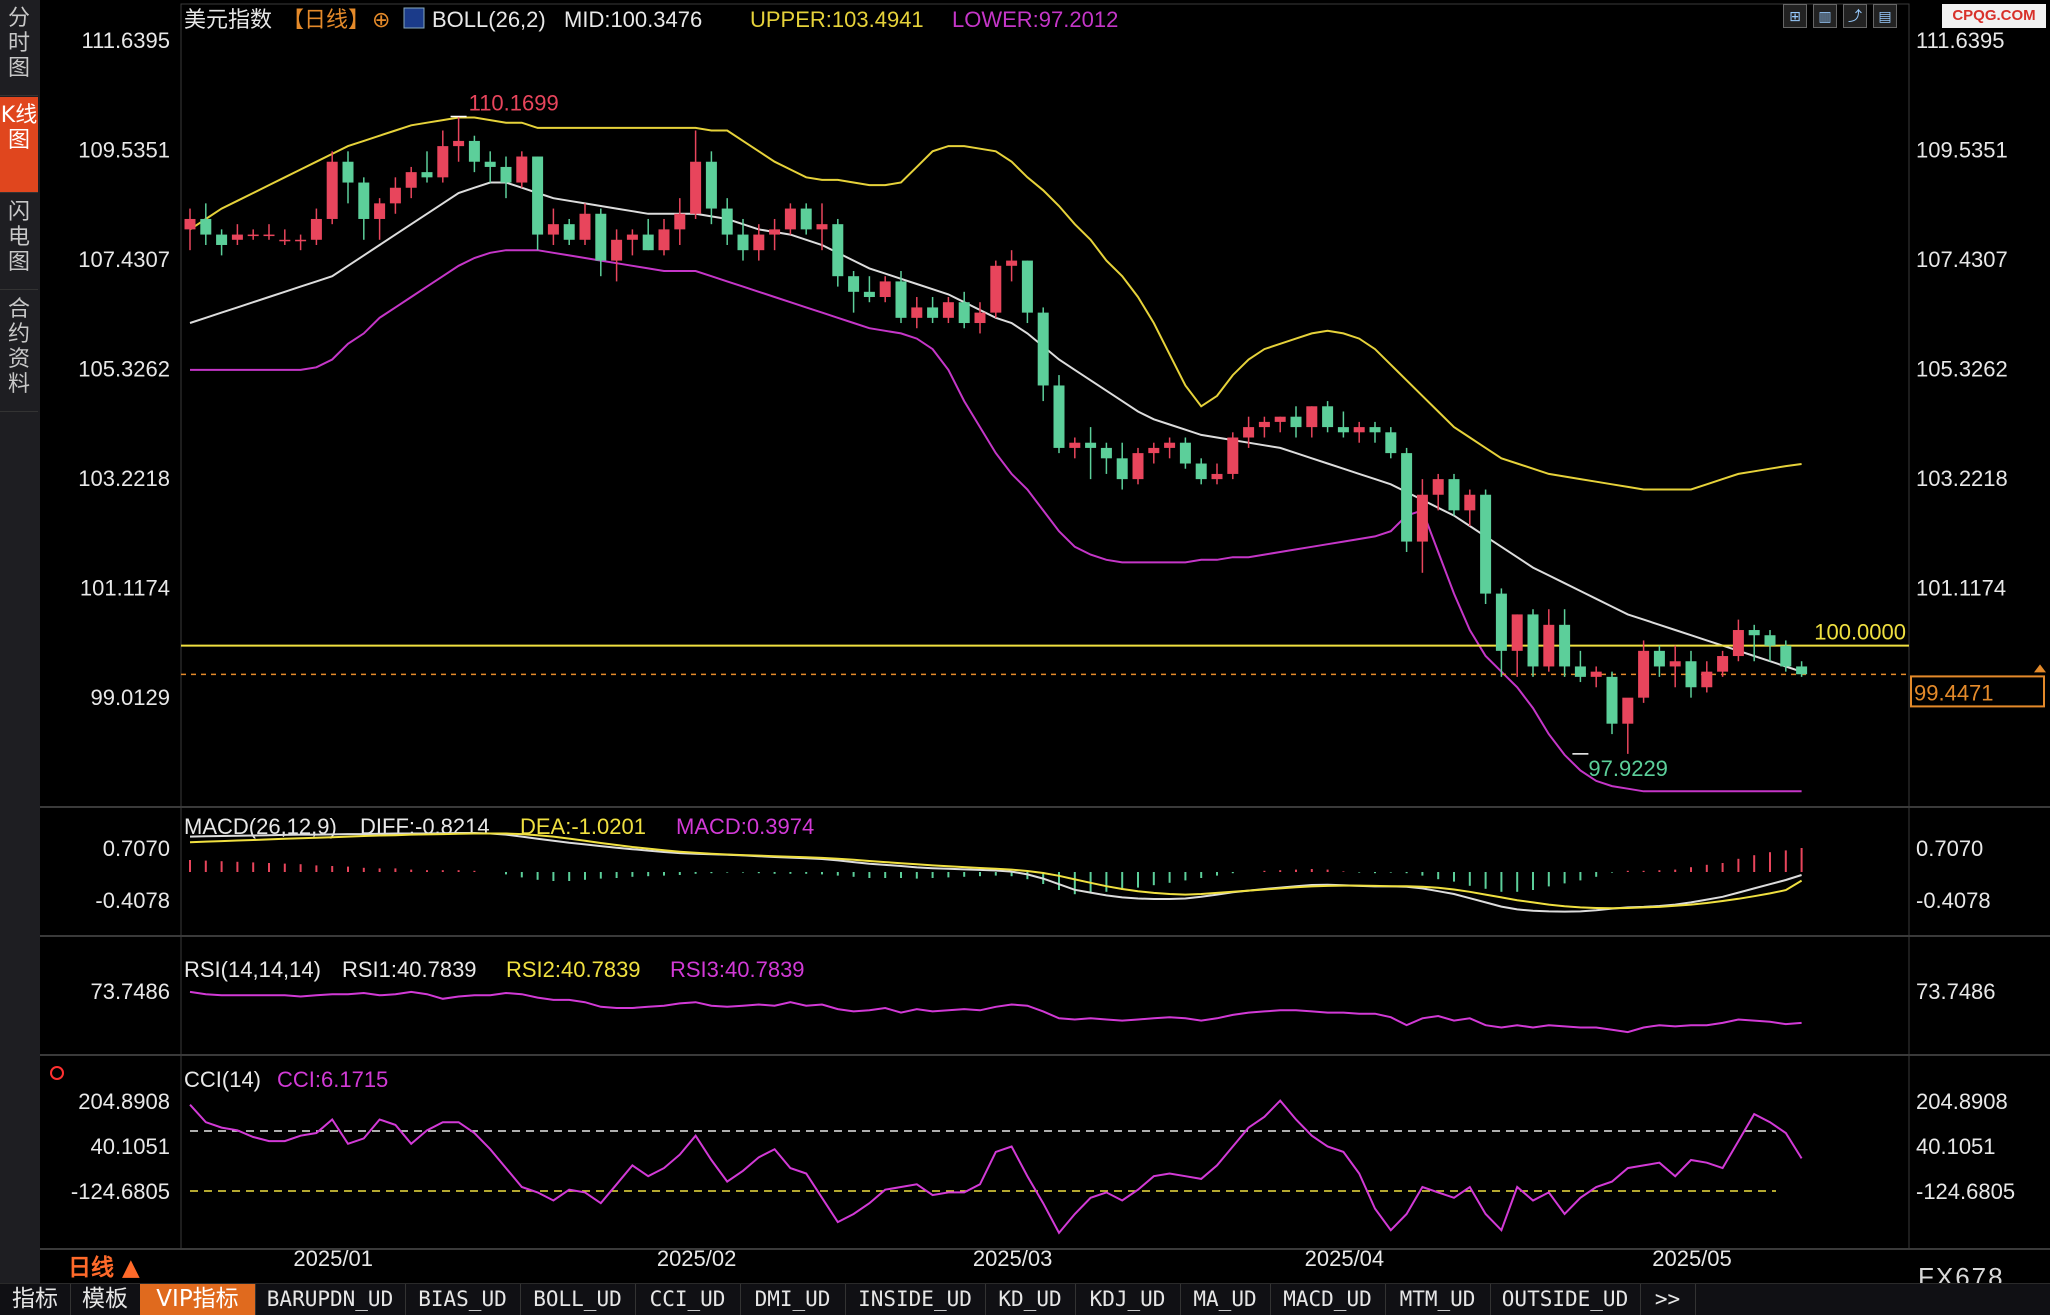 The width and height of the screenshot is (2050, 1315). What do you see at coordinates (1962, 259) in the screenshot?
I see `price-tick-right-2: 107.4307` at bounding box center [1962, 259].